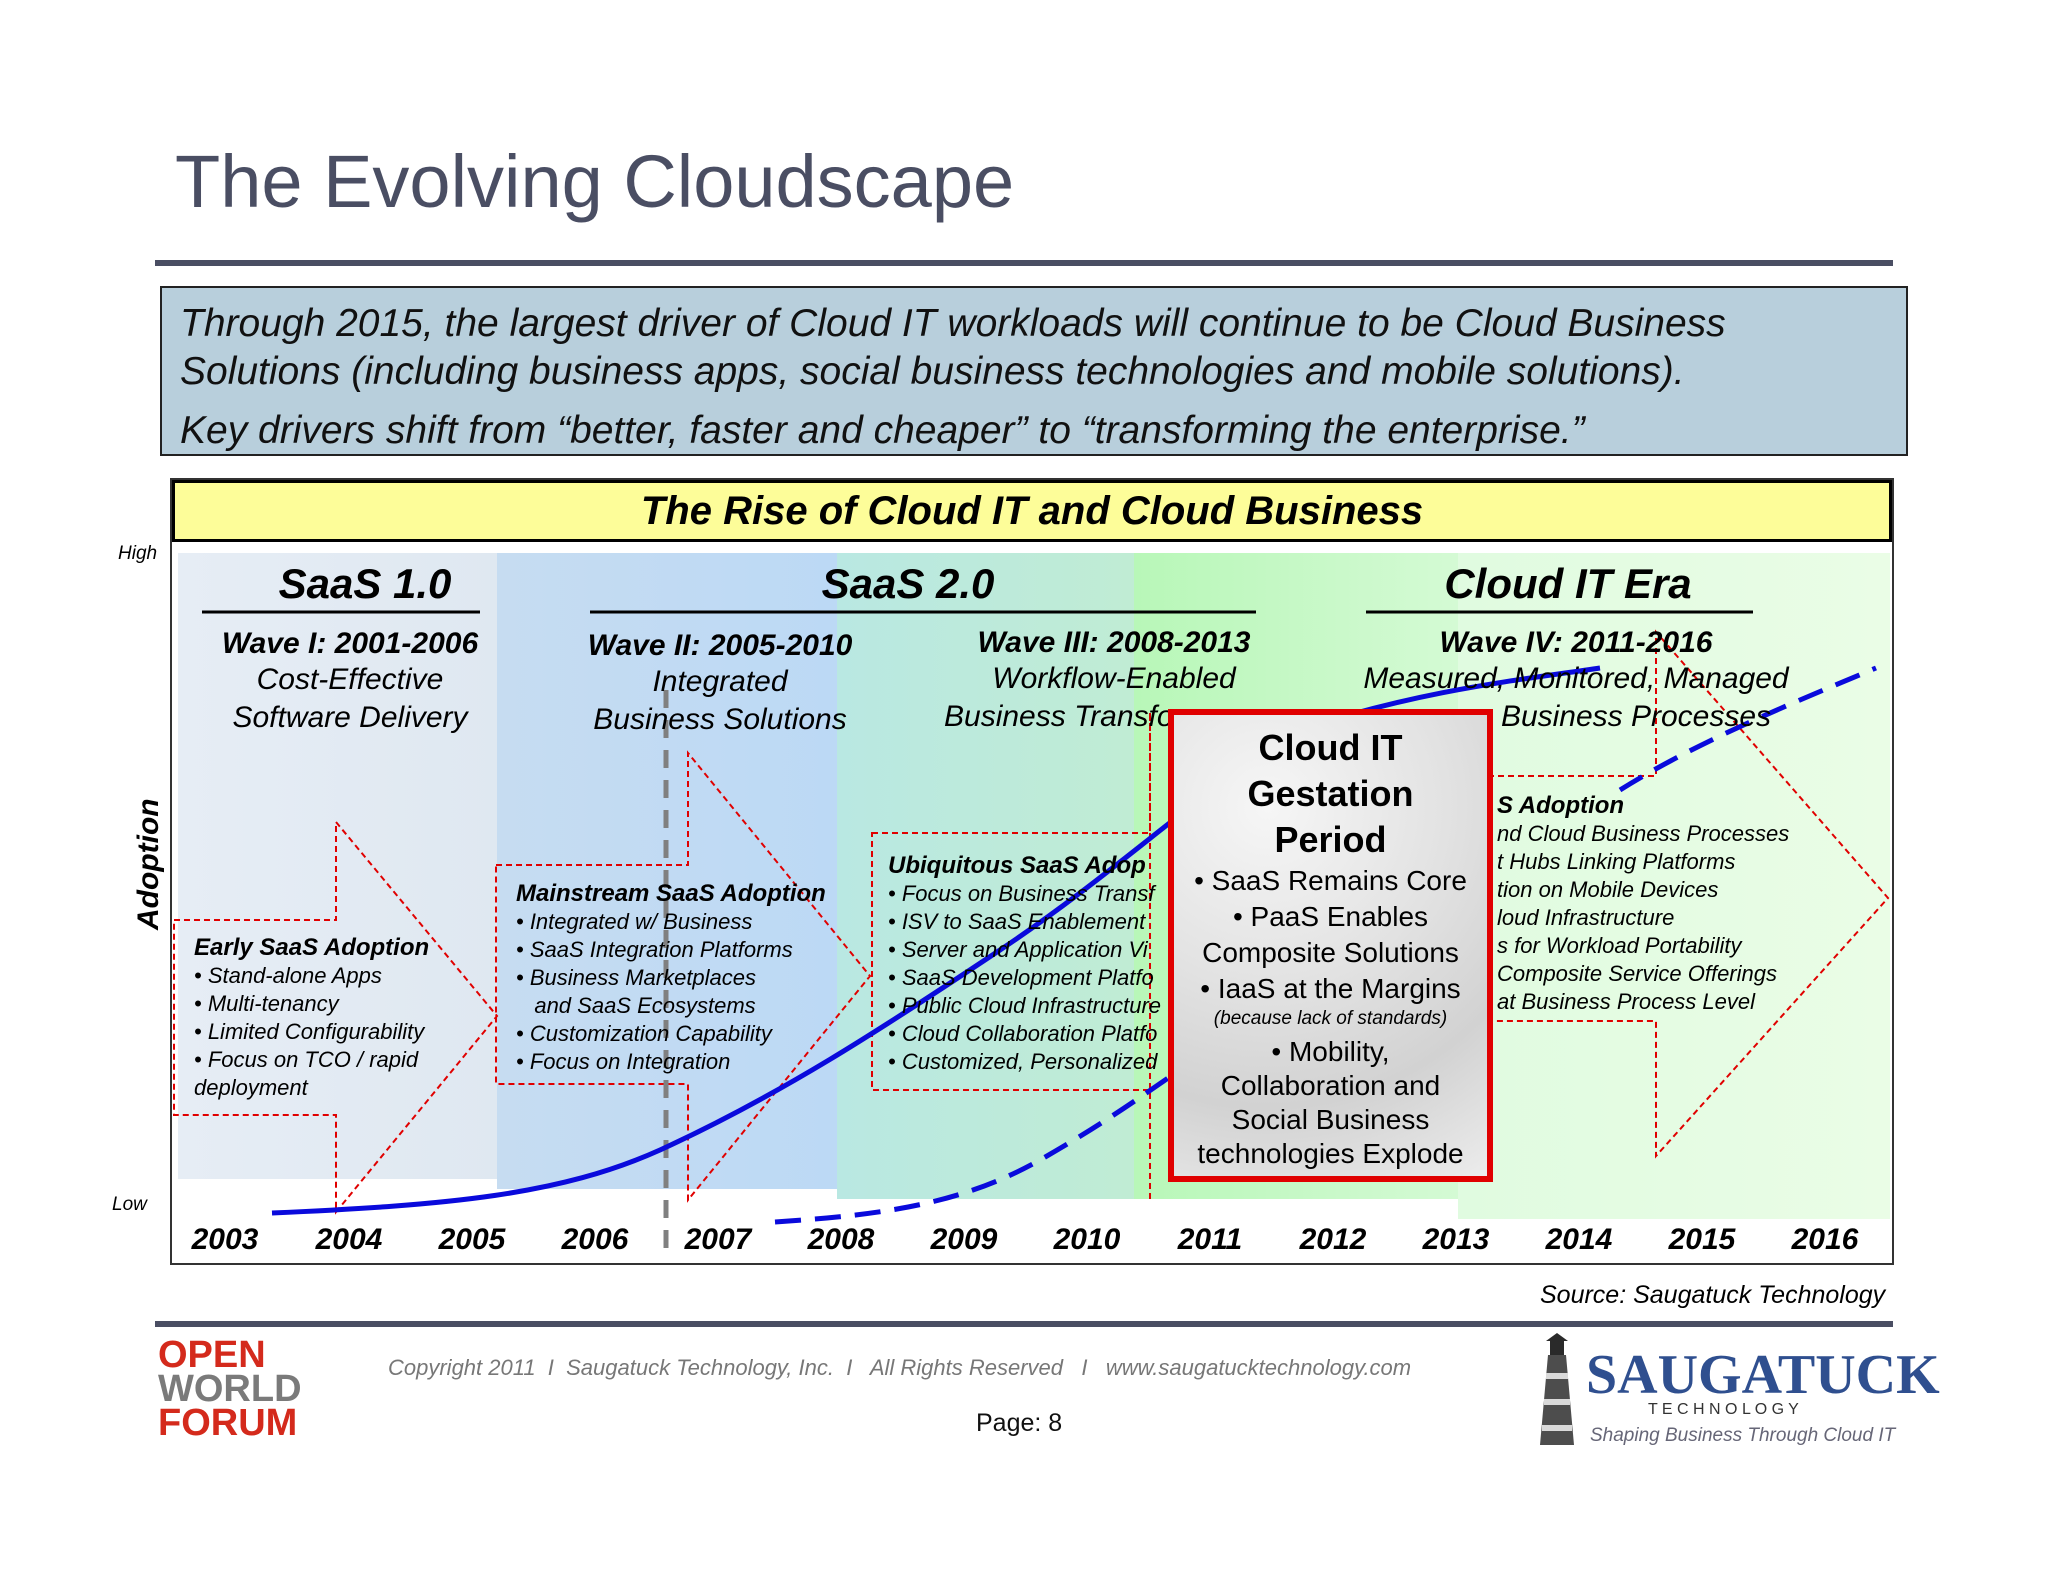  I want to click on page-title: The Evolving Cloudscape, so click(595, 181).